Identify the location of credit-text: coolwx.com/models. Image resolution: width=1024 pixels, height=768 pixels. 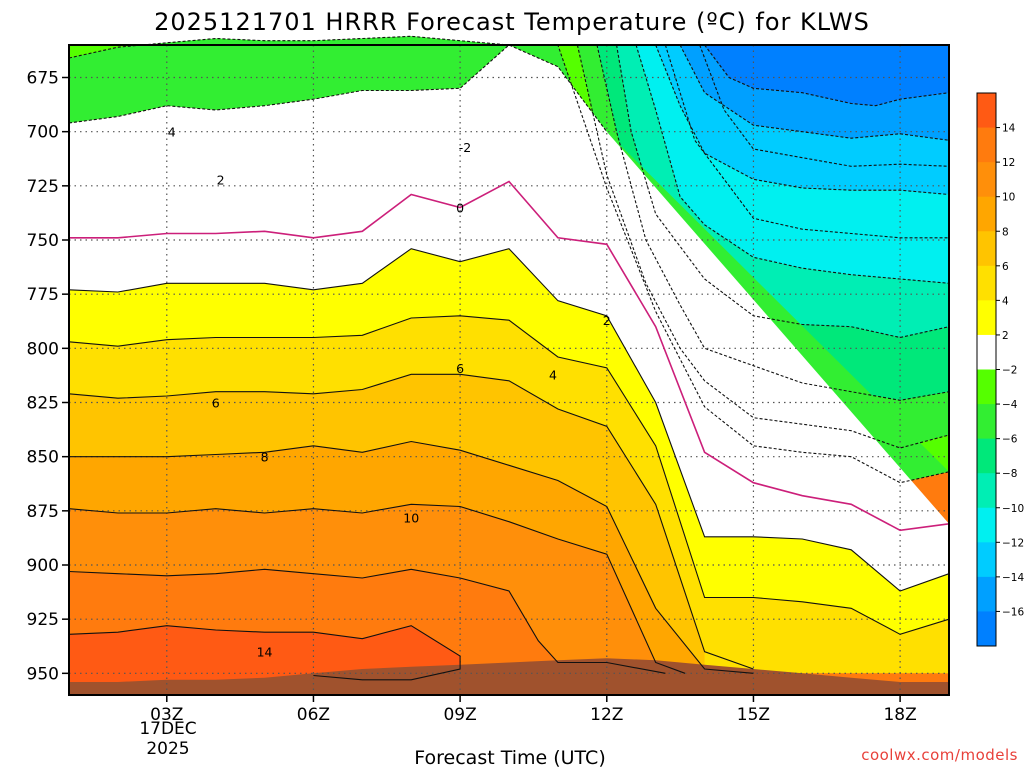
(939, 755).